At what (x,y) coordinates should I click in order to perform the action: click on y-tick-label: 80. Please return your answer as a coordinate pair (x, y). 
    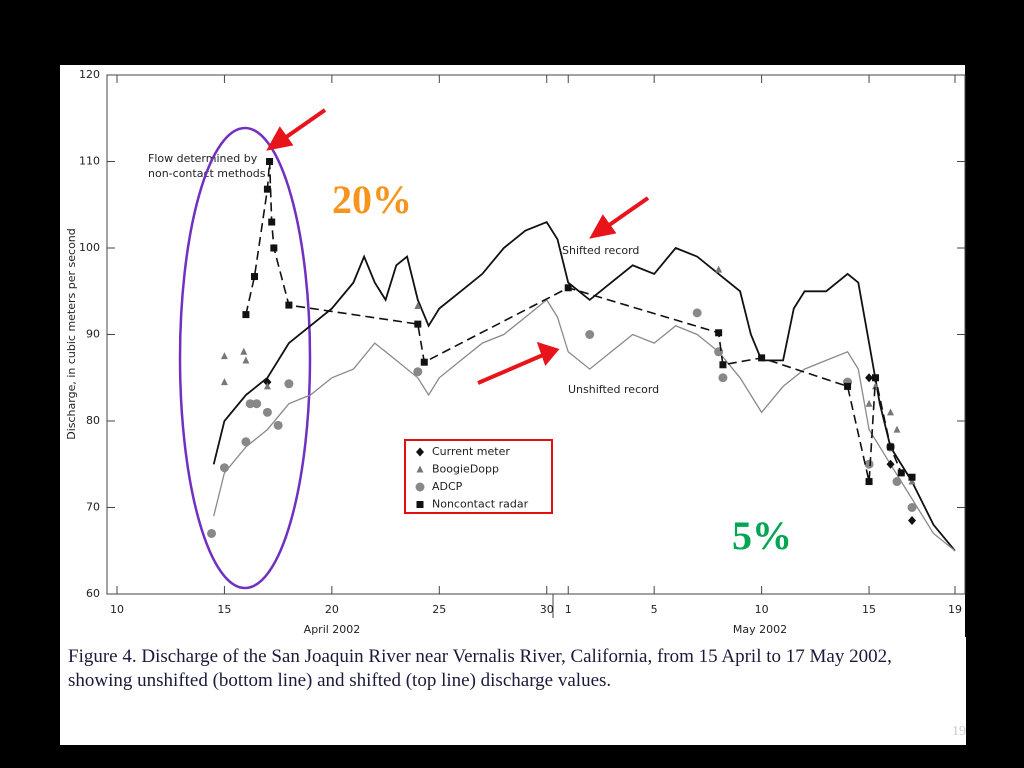
    Looking at the image, I should click on (93, 420).